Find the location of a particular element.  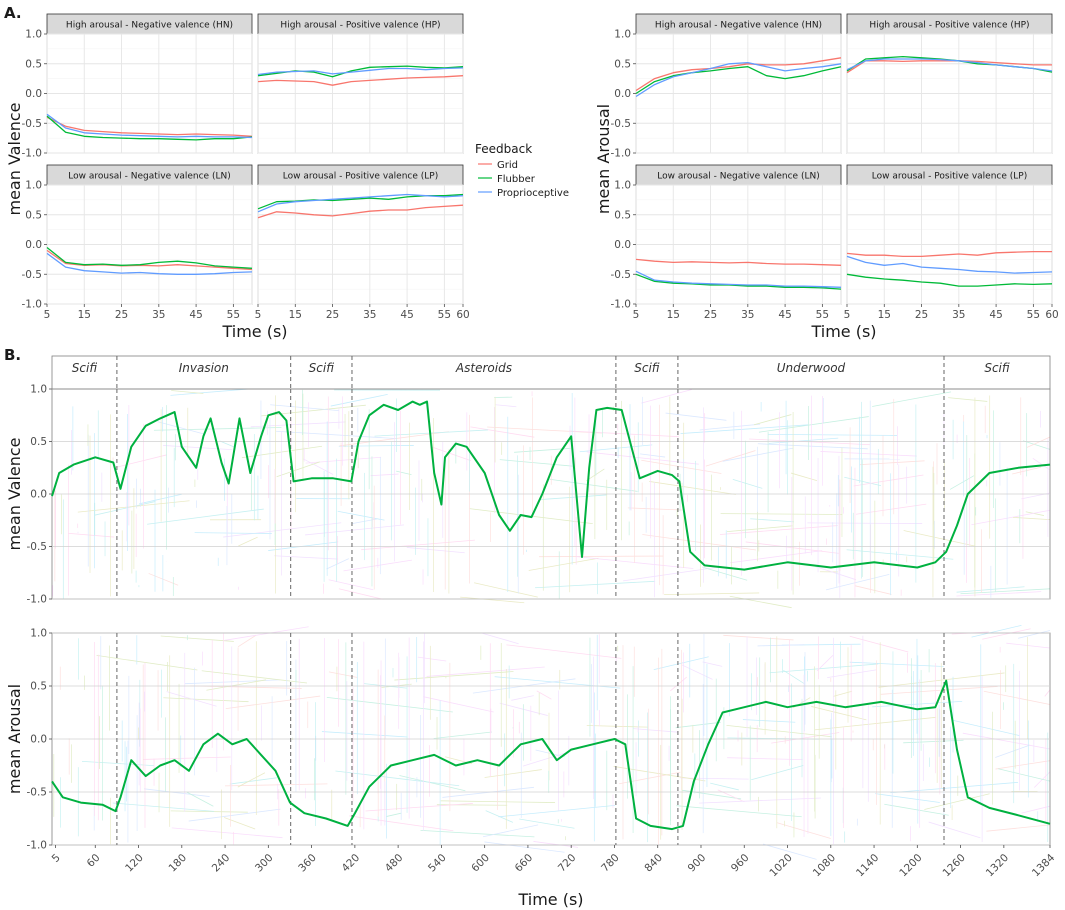

y-tick-label: 1.0 is located at coordinates (38, 390).